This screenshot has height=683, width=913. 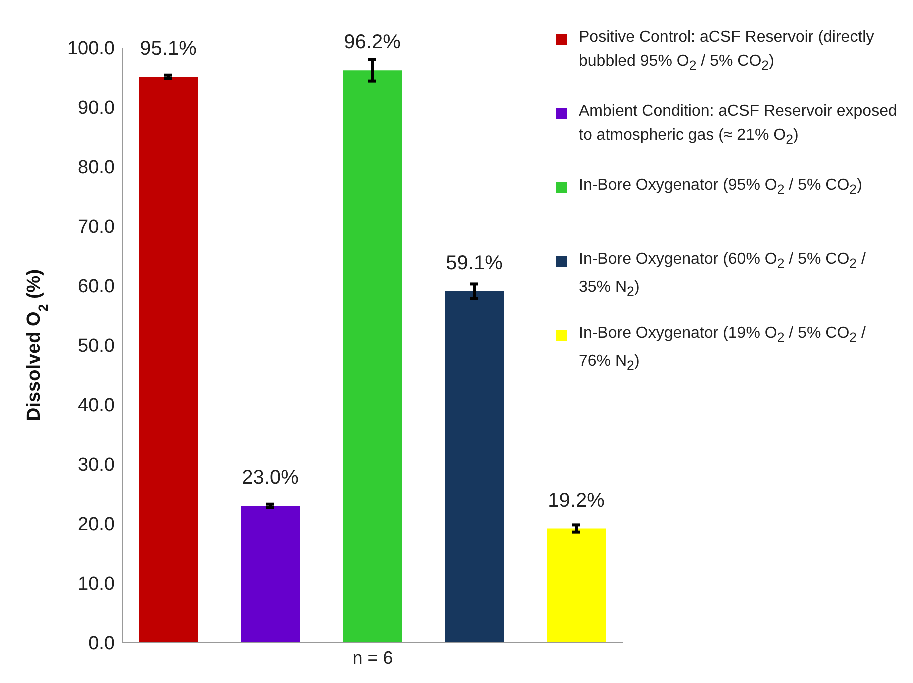 I want to click on legend-label: Ambient Condition: aCSF Reservoir exposed to atmospheric gas (≈ 21% O$_{2}$), so click(x=738, y=126).